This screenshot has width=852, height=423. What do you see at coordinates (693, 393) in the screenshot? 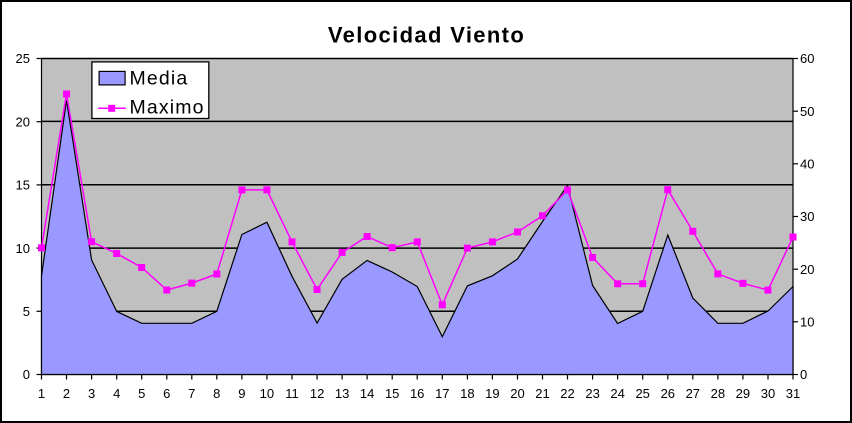
I see `svg-text: 27` at bounding box center [693, 393].